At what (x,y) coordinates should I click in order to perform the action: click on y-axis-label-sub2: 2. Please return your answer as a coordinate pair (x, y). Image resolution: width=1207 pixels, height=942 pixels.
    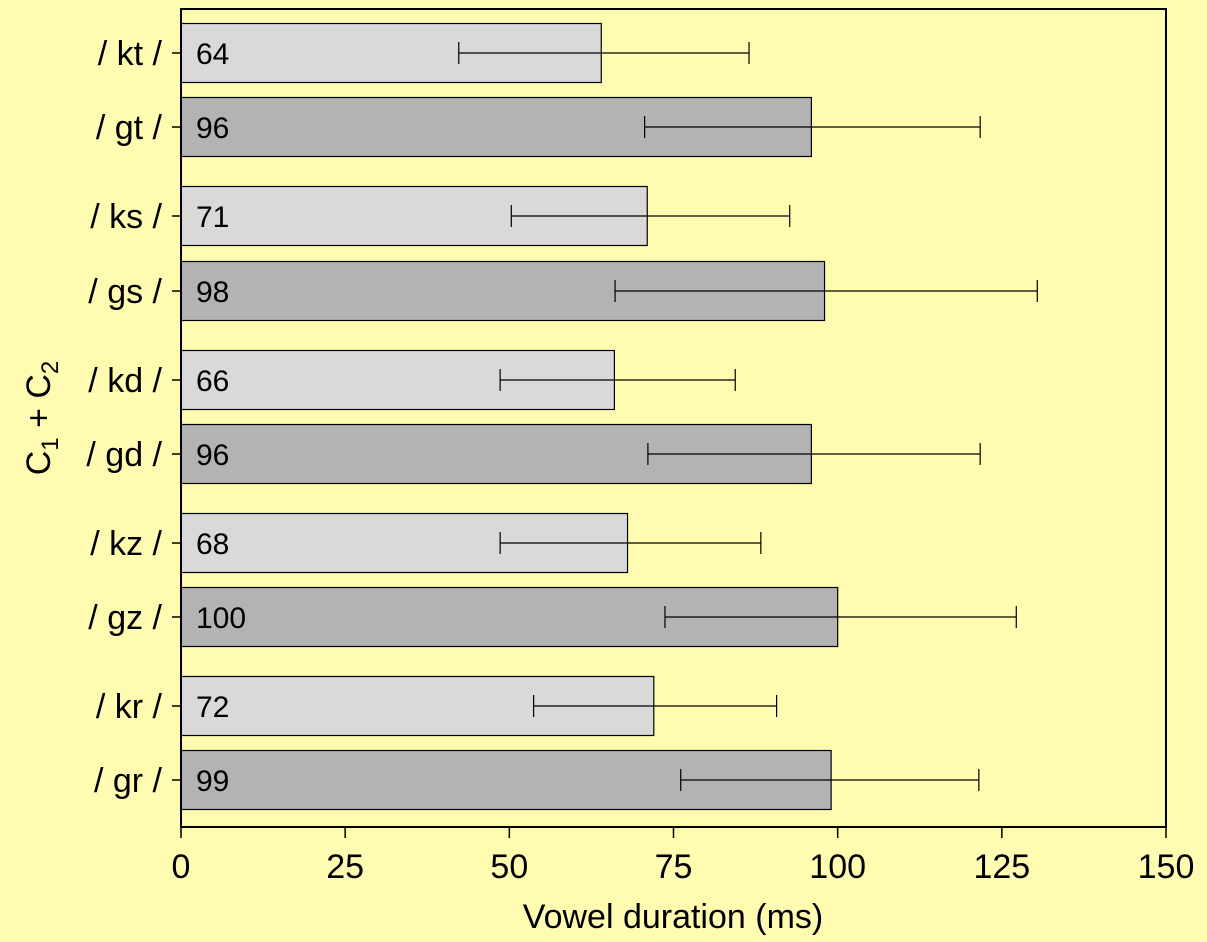
    Looking at the image, I should click on (50, 367).